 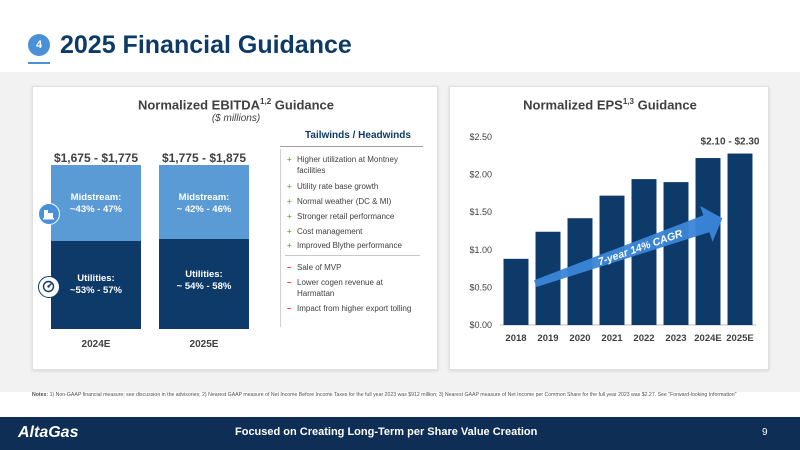 What do you see at coordinates (39, 45) in the screenshot?
I see `section-number-badge: 4` at bounding box center [39, 45].